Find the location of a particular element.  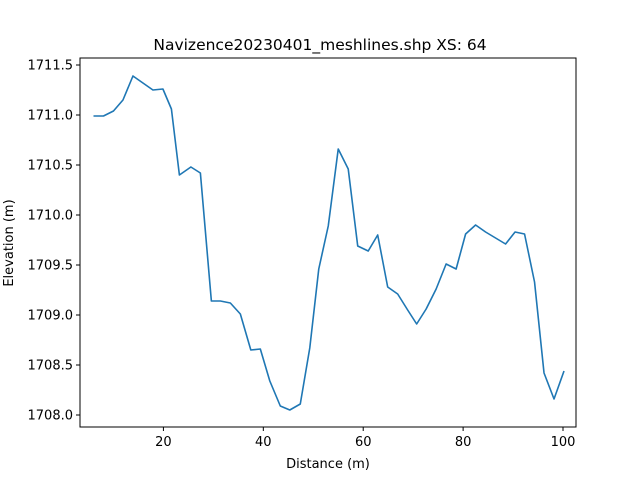

y-tick-label: 1710.0 is located at coordinates (51, 216).